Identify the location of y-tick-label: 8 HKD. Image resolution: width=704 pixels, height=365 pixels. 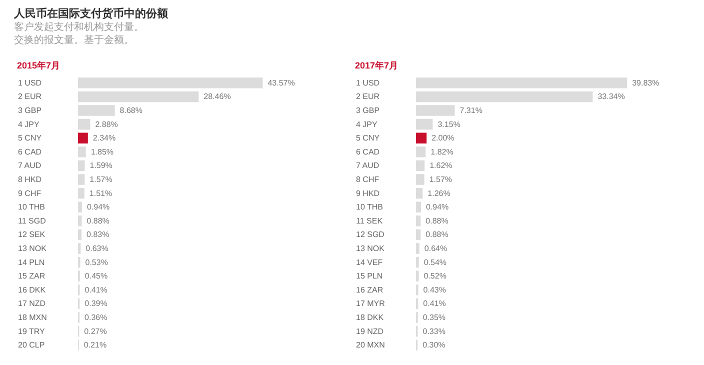
(30, 179).